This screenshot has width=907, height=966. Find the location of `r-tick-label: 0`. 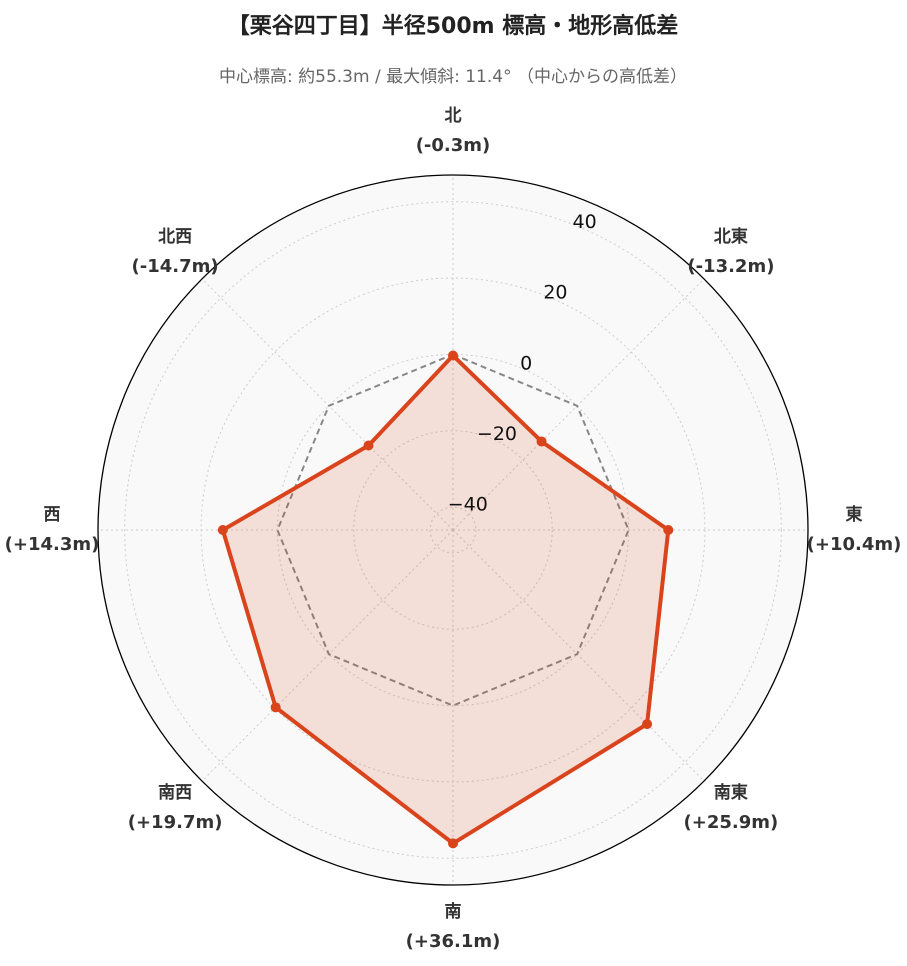

r-tick-label: 0 is located at coordinates (526, 363).